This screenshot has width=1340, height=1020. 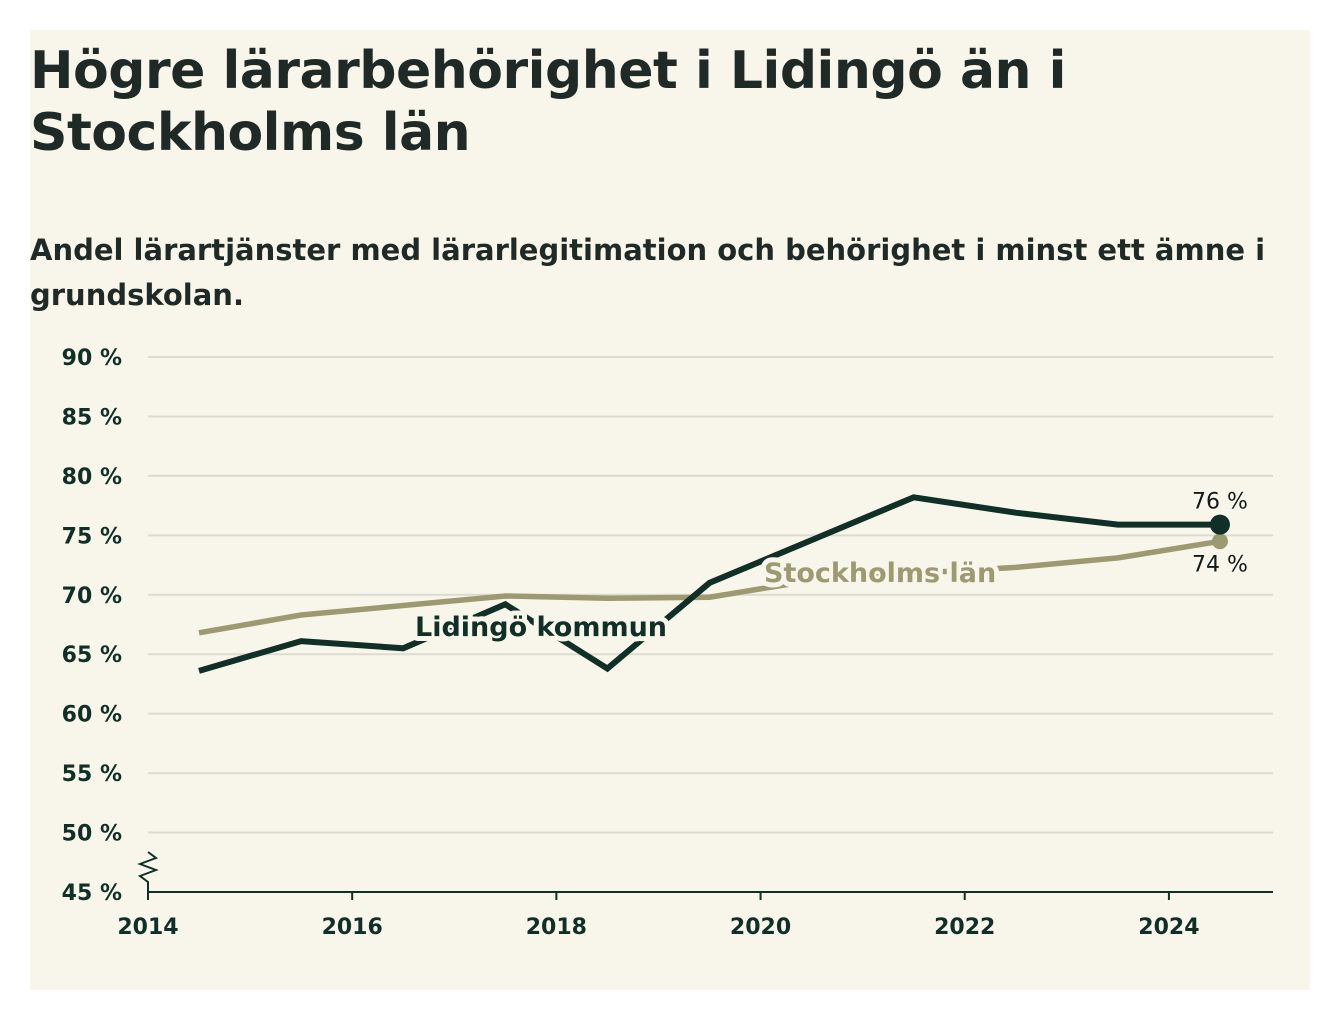 What do you see at coordinates (880, 573) in the screenshot?
I see `series-label-stockholm: Stockholms län` at bounding box center [880, 573].